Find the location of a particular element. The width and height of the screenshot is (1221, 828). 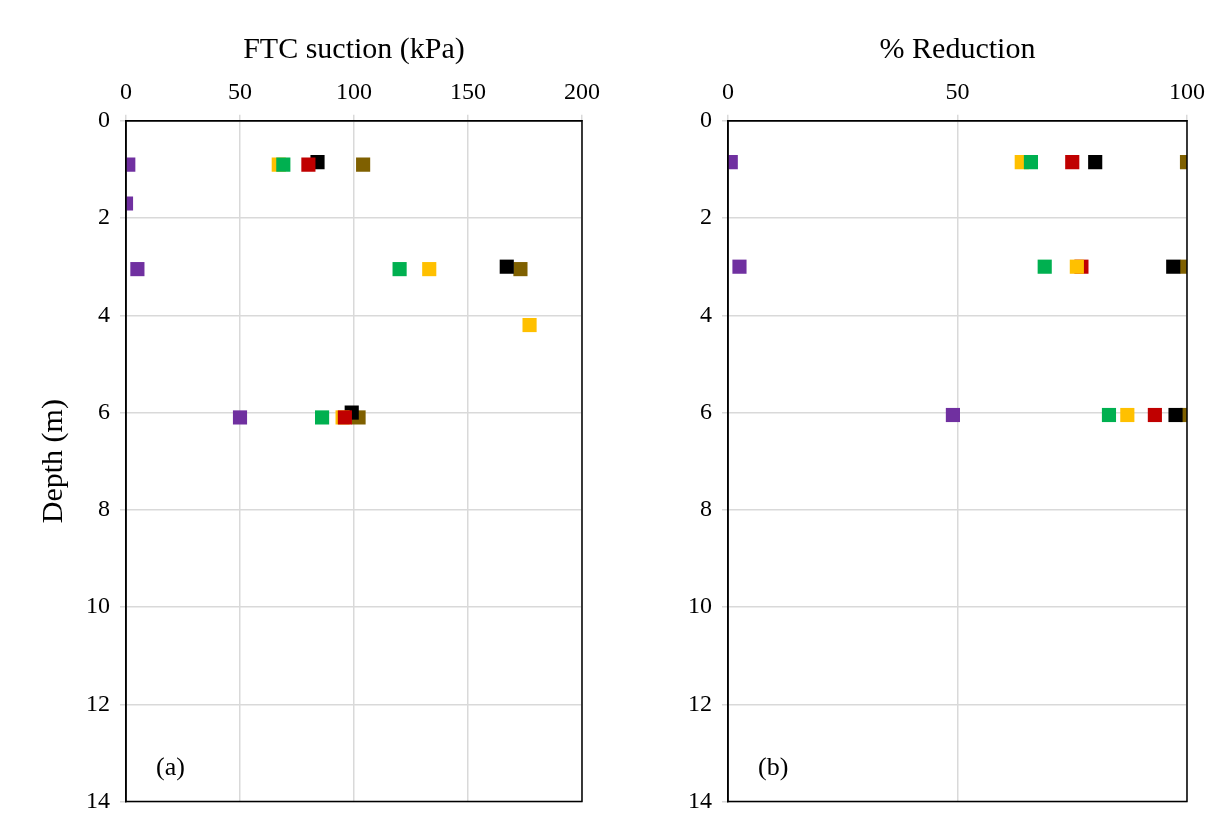

x-tick-label: 200 is located at coordinates (582, 90).